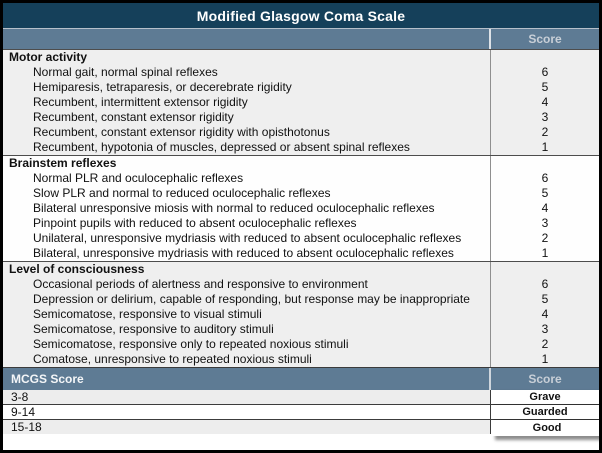 This screenshot has height=453, width=602. What do you see at coordinates (544, 39) in the screenshot?
I see `score-column-header: Score` at bounding box center [544, 39].